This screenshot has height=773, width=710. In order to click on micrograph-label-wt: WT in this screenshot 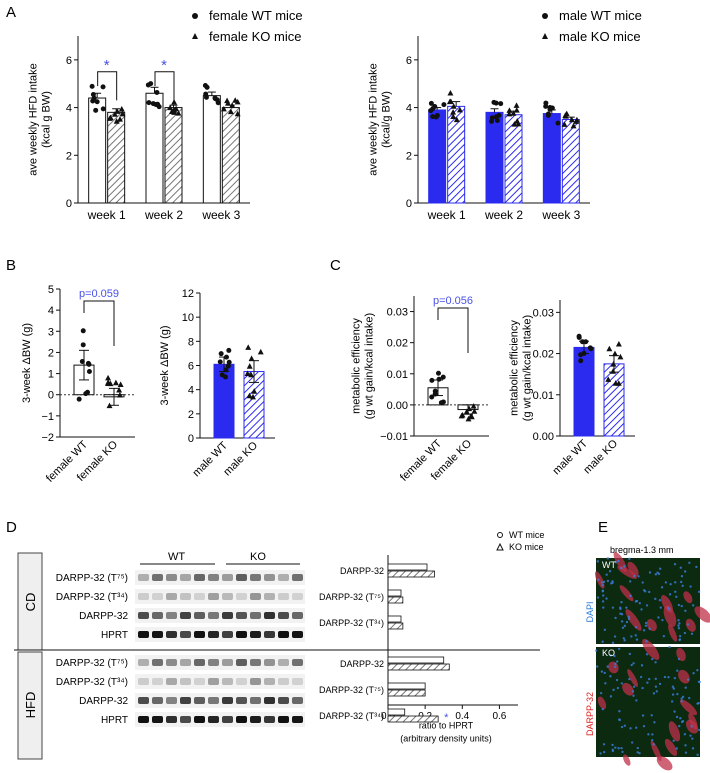, I will do `click(609, 565)`.